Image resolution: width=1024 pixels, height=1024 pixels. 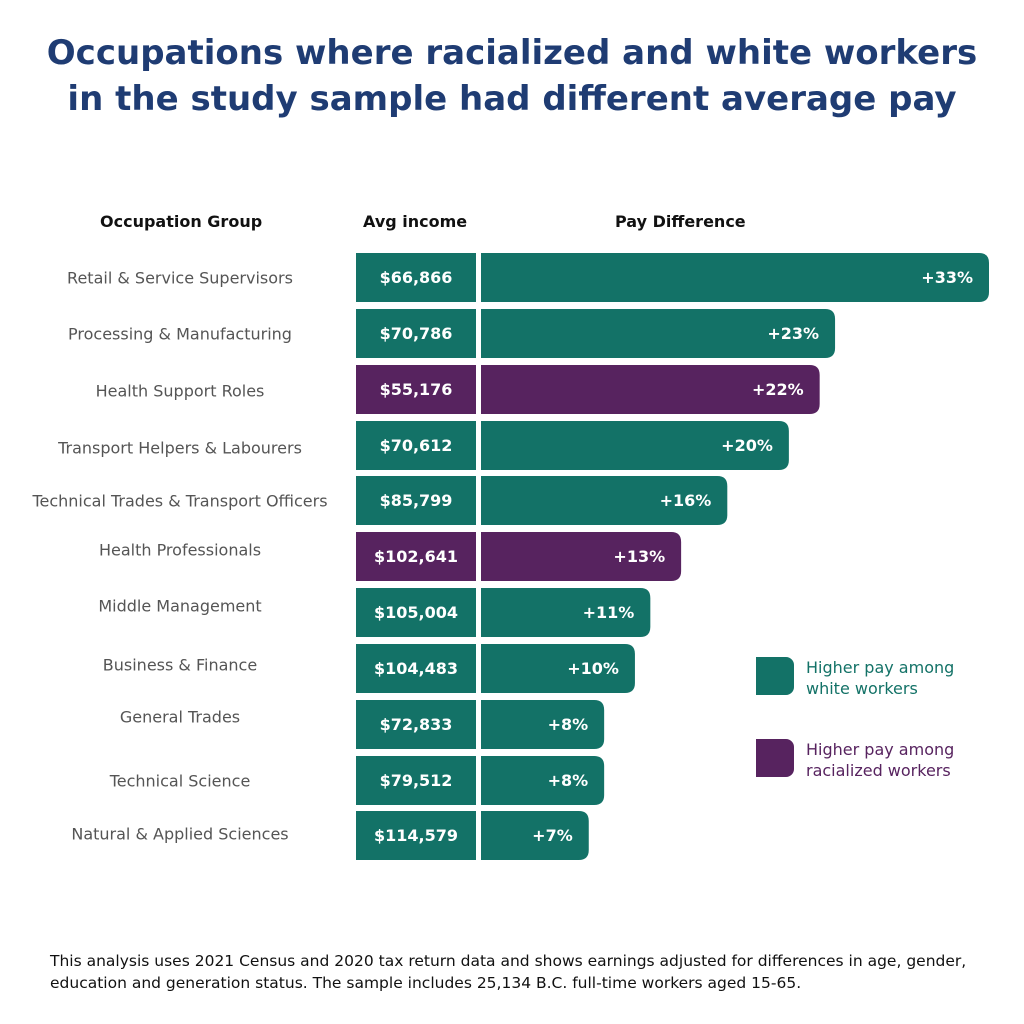 I want to click on income-value: $85,799, so click(x=416, y=500).